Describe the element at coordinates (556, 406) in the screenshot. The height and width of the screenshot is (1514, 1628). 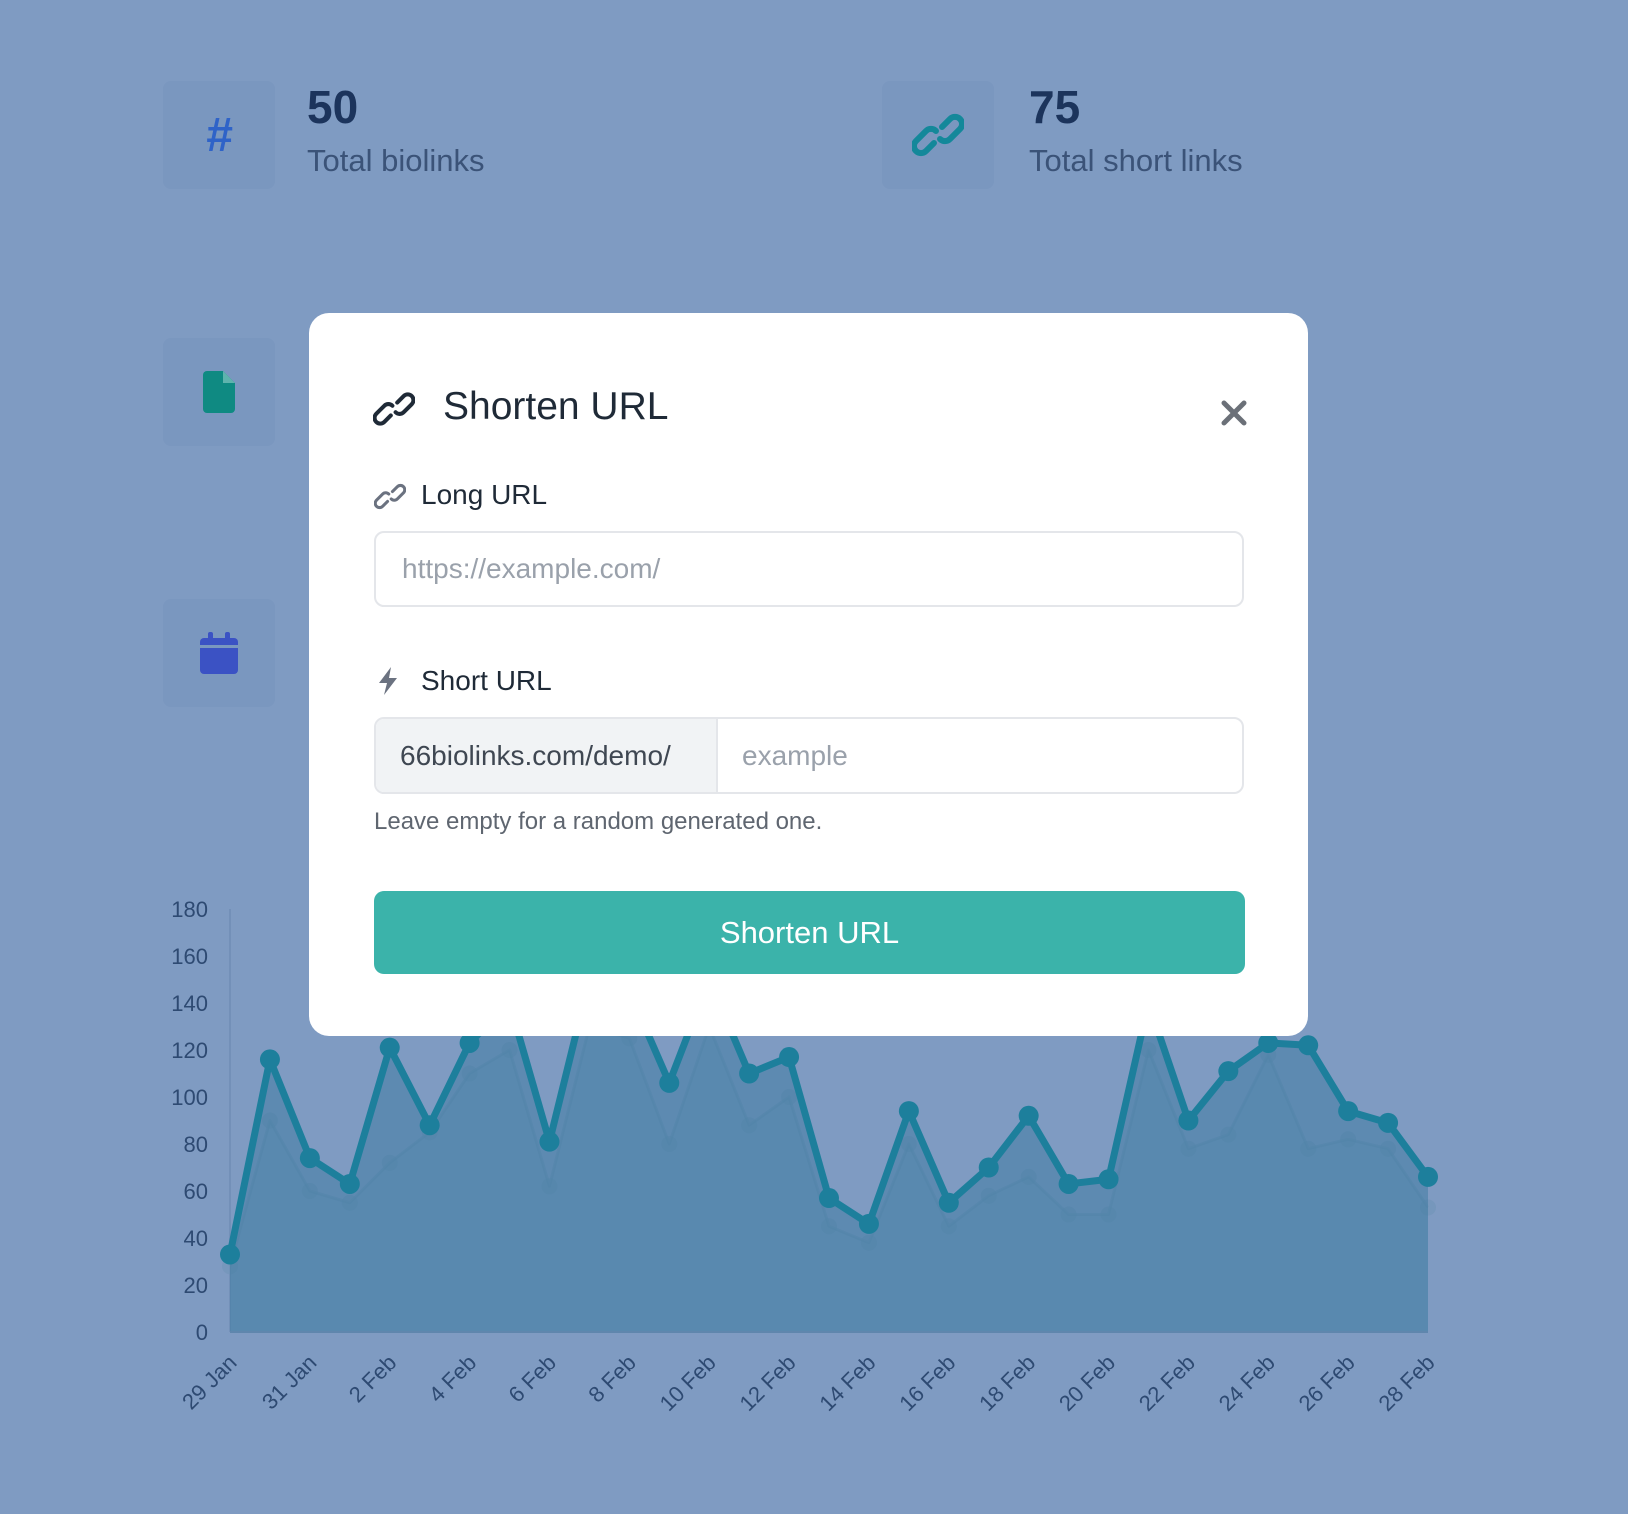
I see `modal-title: Shorten URL` at that location.